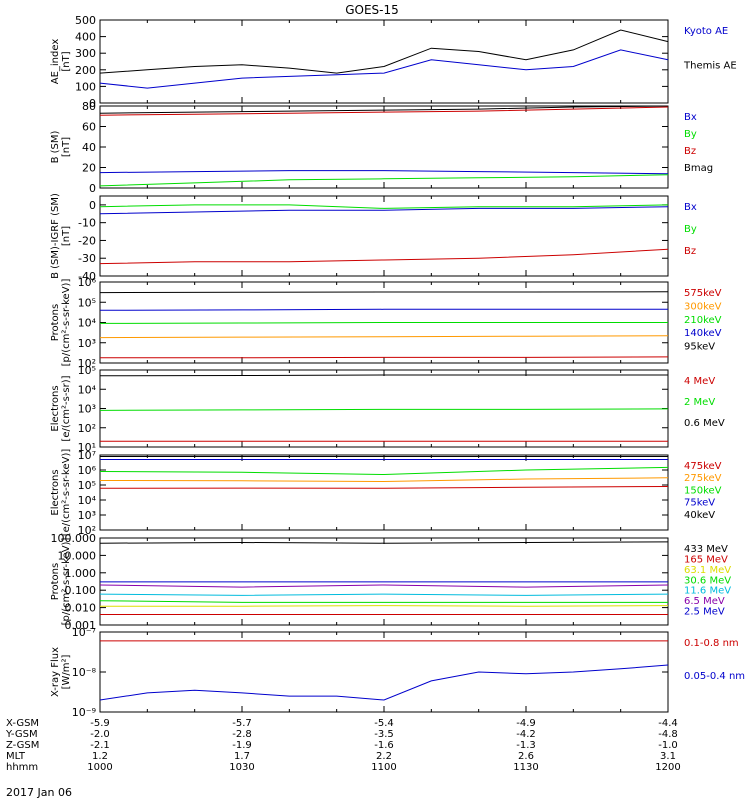 The height and width of the screenshot is (800, 750). Describe the element at coordinates (690, 251) in the screenshot. I see `legend-entry: Bz` at that location.